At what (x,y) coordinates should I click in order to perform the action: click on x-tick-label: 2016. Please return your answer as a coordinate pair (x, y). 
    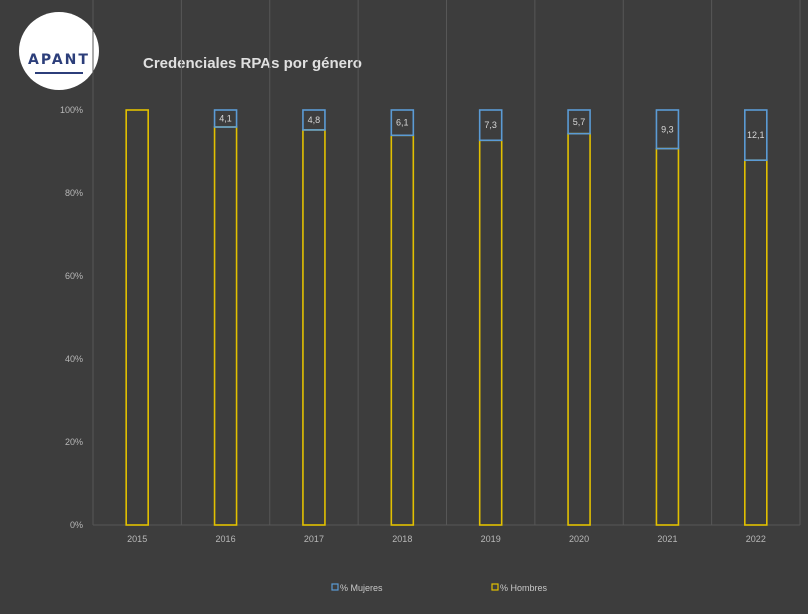
    Looking at the image, I should click on (226, 539).